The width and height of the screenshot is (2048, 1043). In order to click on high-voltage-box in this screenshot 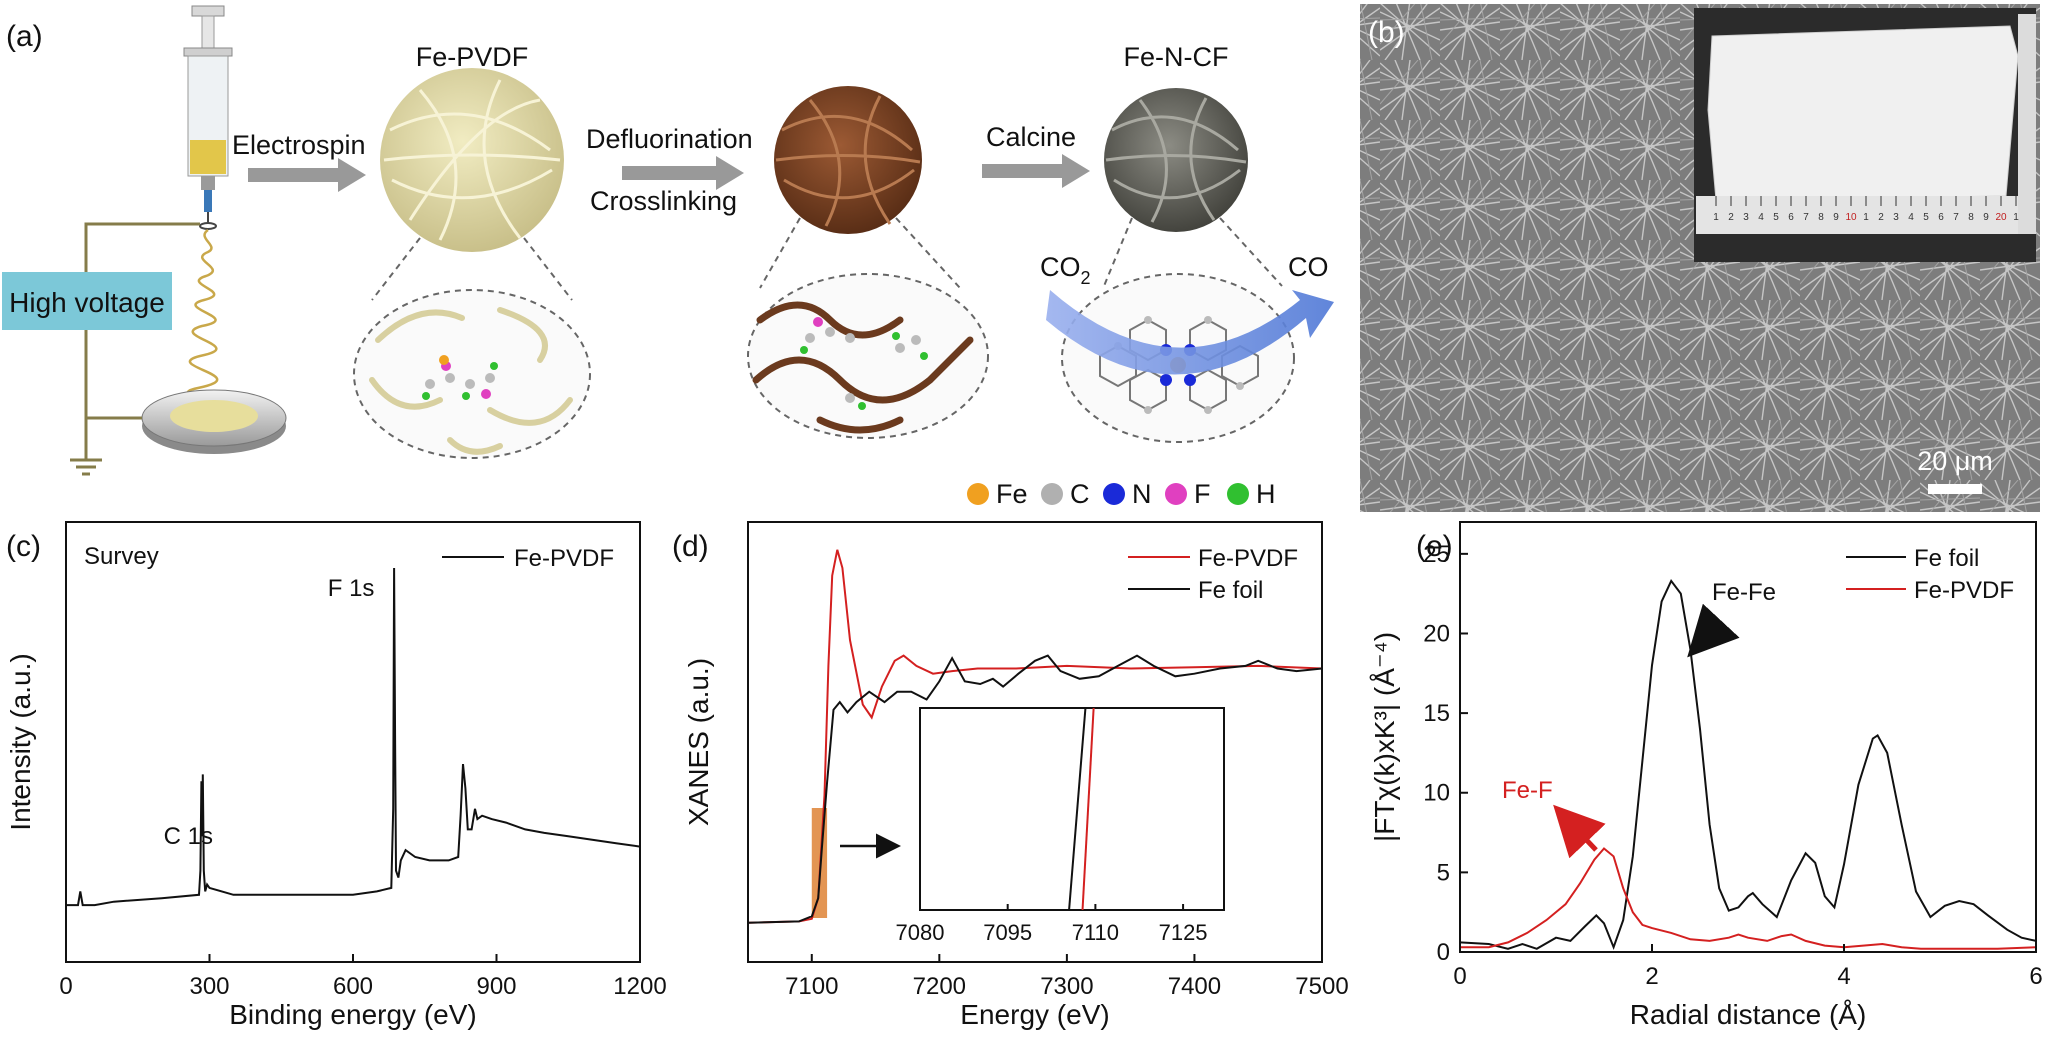, I will do `click(87, 301)`.